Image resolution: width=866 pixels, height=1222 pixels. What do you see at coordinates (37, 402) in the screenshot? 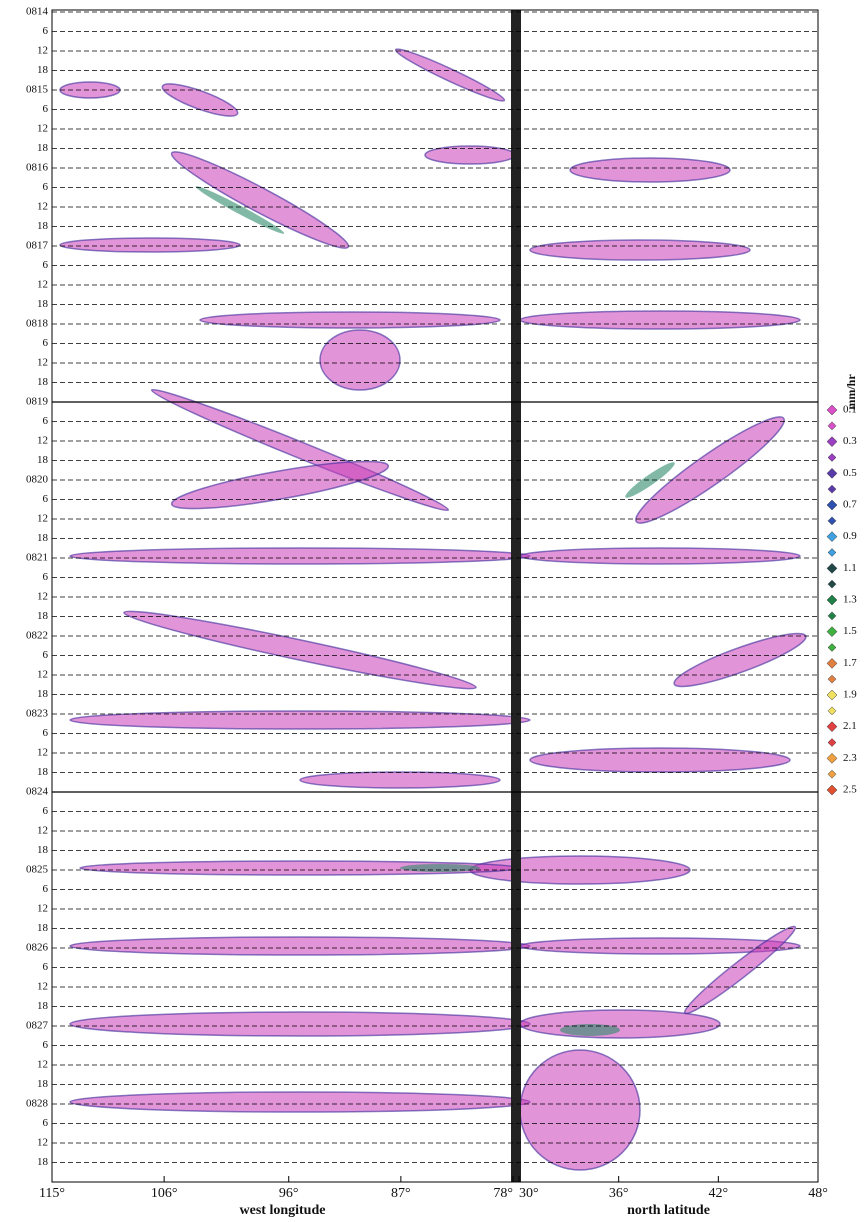
I see `y-tick-label: 0819` at bounding box center [37, 402].